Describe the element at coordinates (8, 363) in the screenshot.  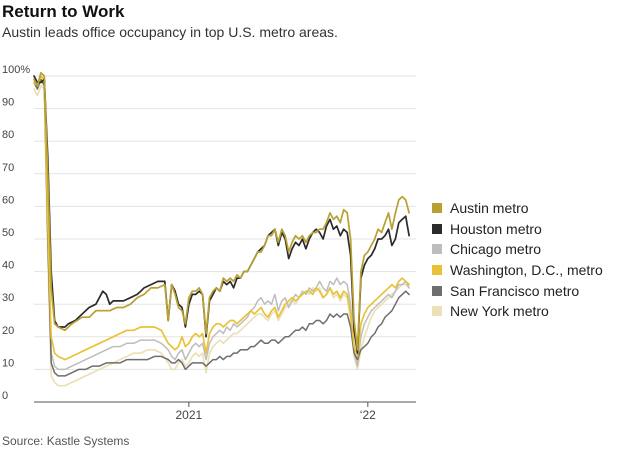
I see `y-tick-label: 10` at that location.